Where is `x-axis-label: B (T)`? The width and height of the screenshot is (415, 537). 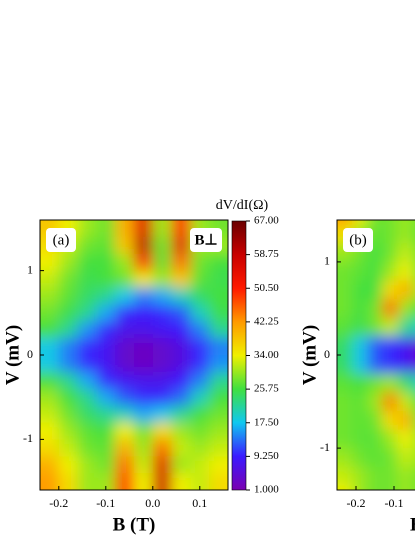 x-axis-label: B (T) is located at coordinates (134, 524).